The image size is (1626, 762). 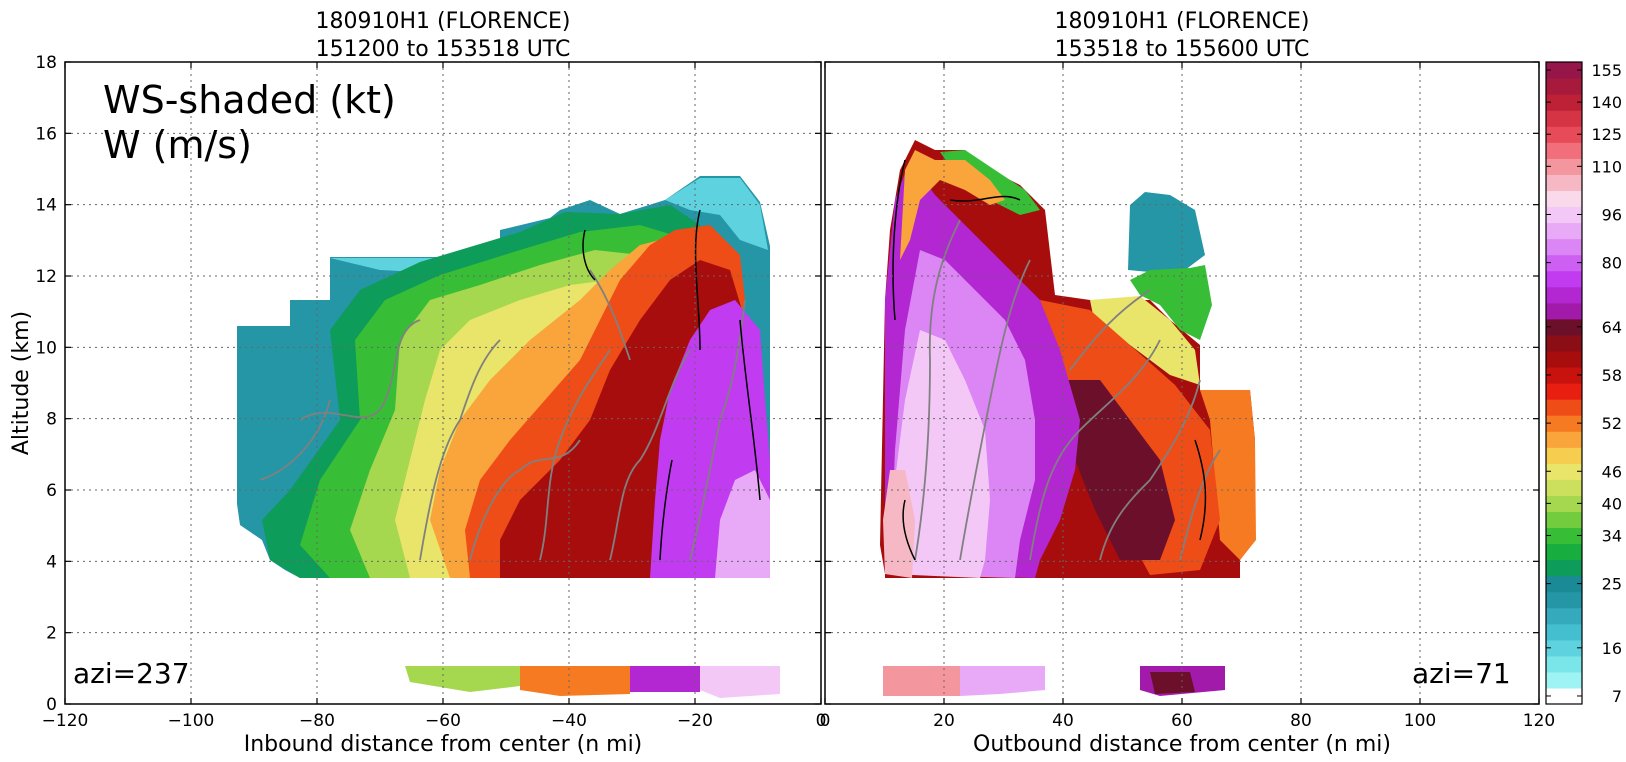 What do you see at coordinates (1606, 166) in the screenshot?
I see `colorbar-tick-label: 110` at bounding box center [1606, 166].